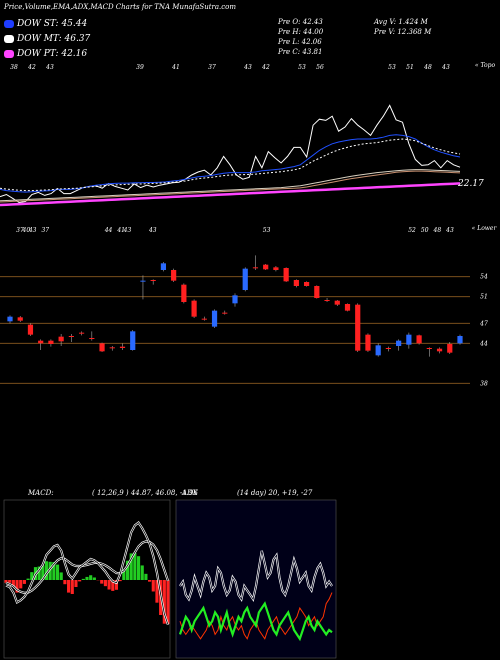 This screenshot has height=660, width=500. Describe the element at coordinates (483, 343) in the screenshot. I see `price-y-tick-label: 44` at that location.